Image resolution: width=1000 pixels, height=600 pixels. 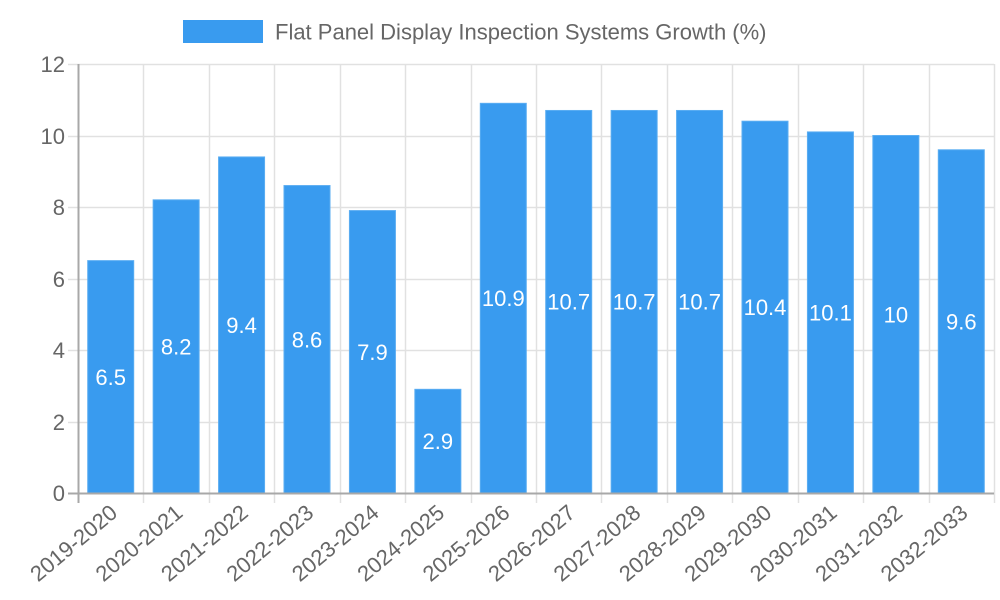 I want to click on bar-value-label: 8.6, so click(x=307, y=339).